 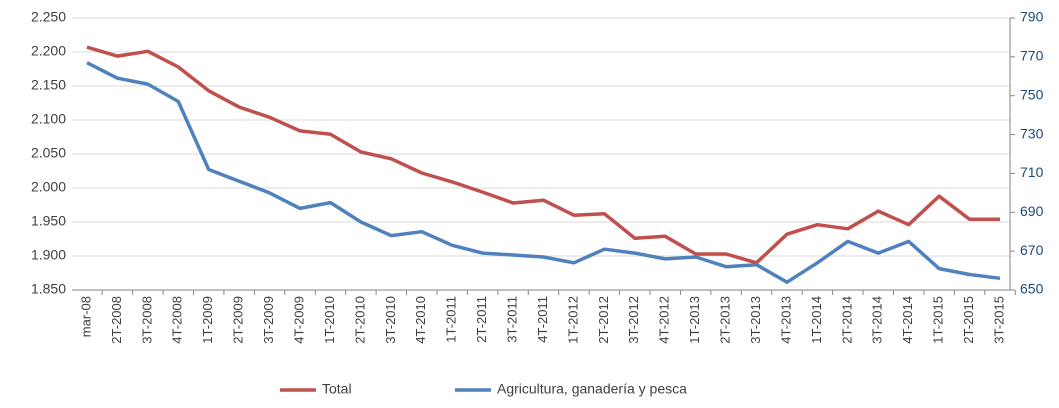 I want to click on x-tick-label: 1T-2014, so click(x=816, y=320).